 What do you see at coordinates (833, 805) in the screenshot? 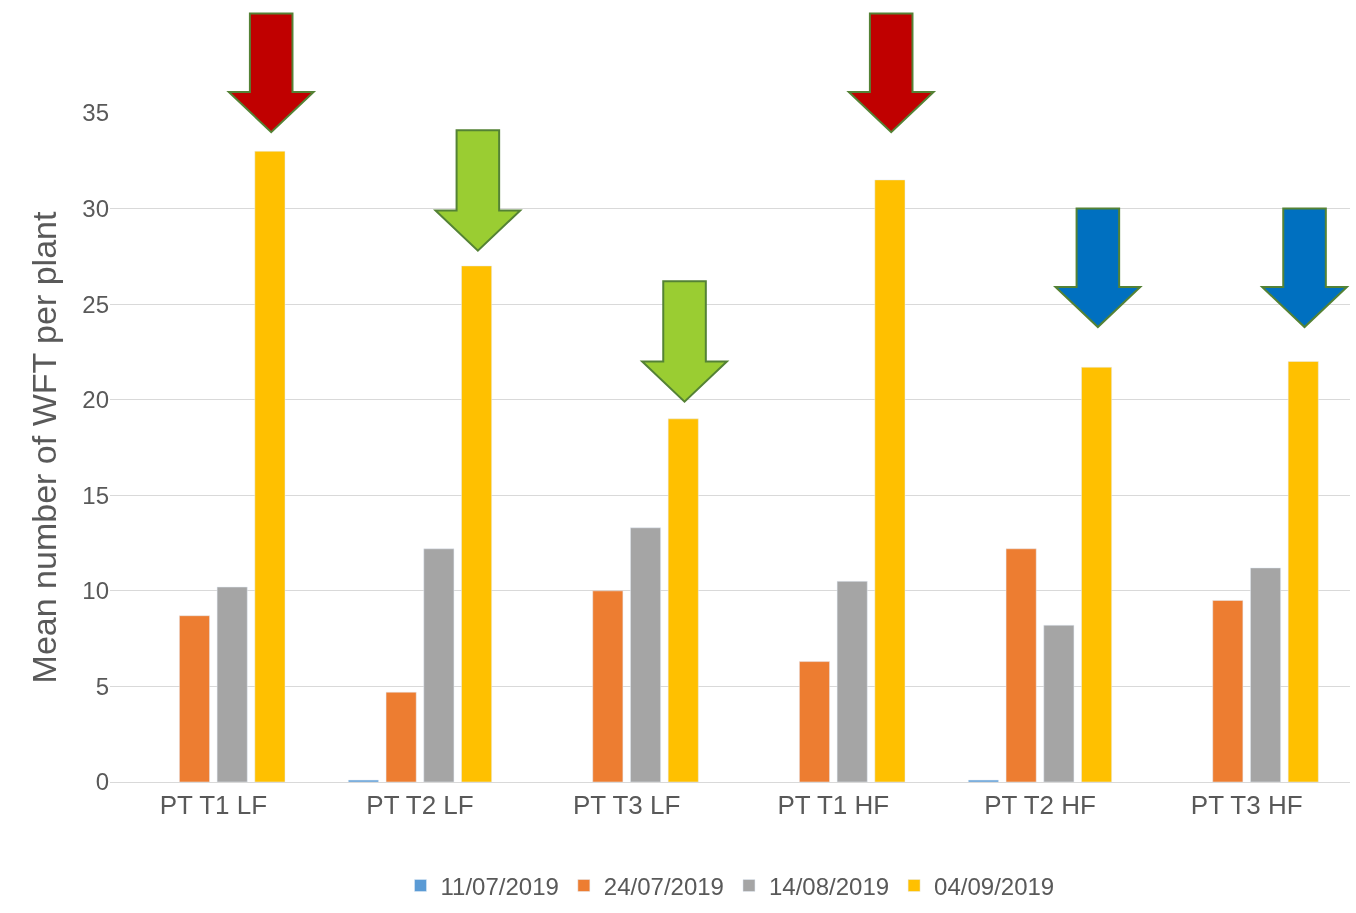
I see `x-tick-label: PT T1 HF` at bounding box center [833, 805].